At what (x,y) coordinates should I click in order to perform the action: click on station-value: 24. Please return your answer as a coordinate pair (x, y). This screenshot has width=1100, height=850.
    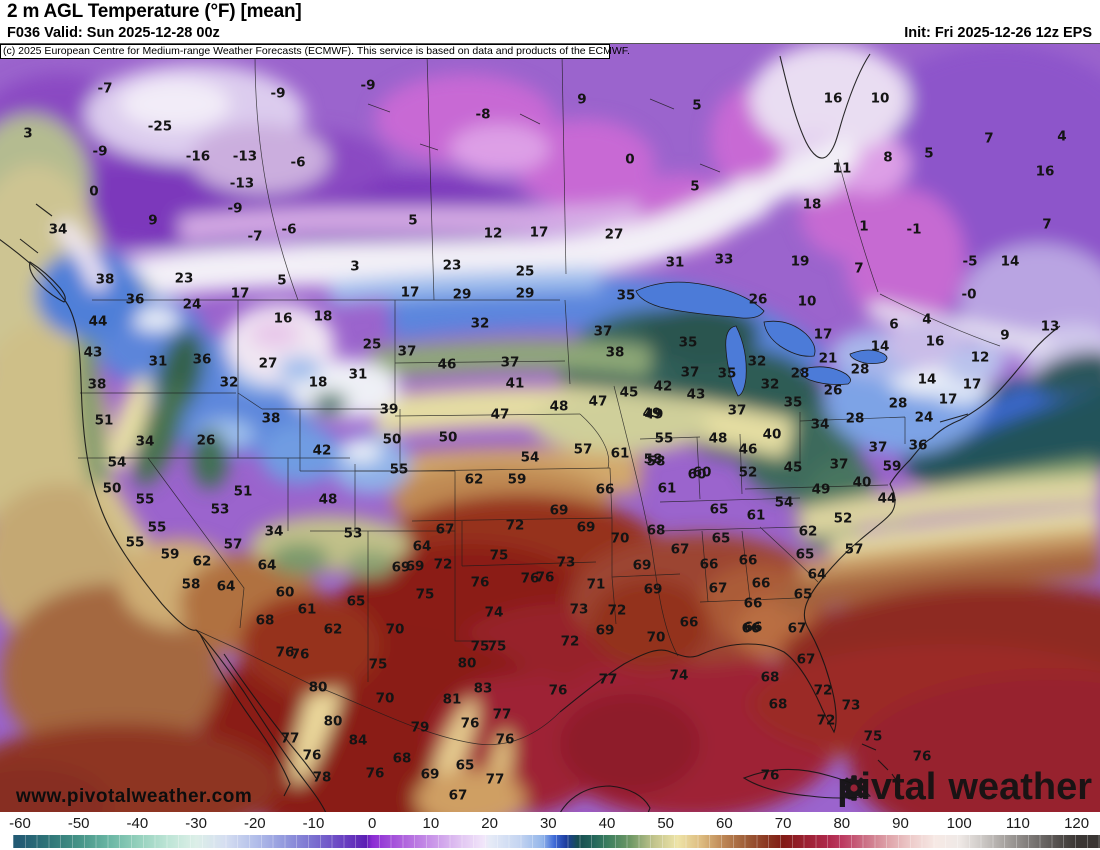
    Looking at the image, I should click on (192, 305).